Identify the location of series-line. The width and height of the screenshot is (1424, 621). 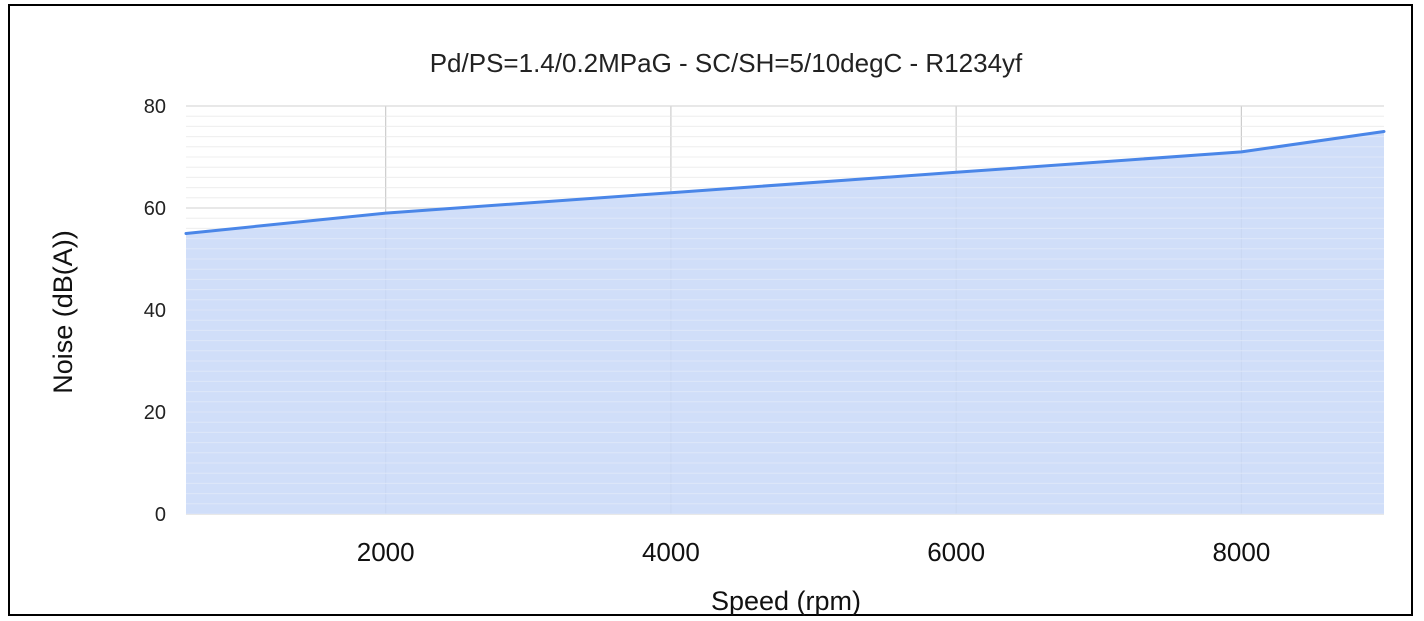
(785, 182).